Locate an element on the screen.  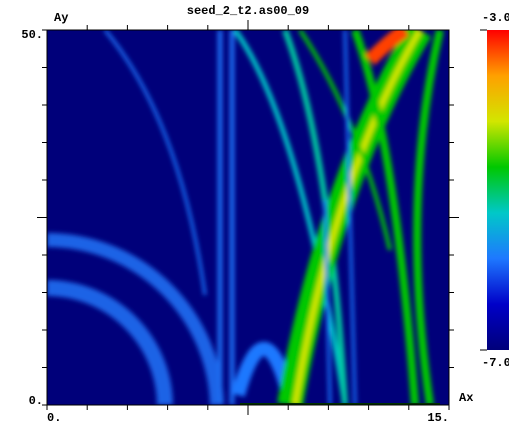
y-axis-label: Ay is located at coordinates (61, 18).